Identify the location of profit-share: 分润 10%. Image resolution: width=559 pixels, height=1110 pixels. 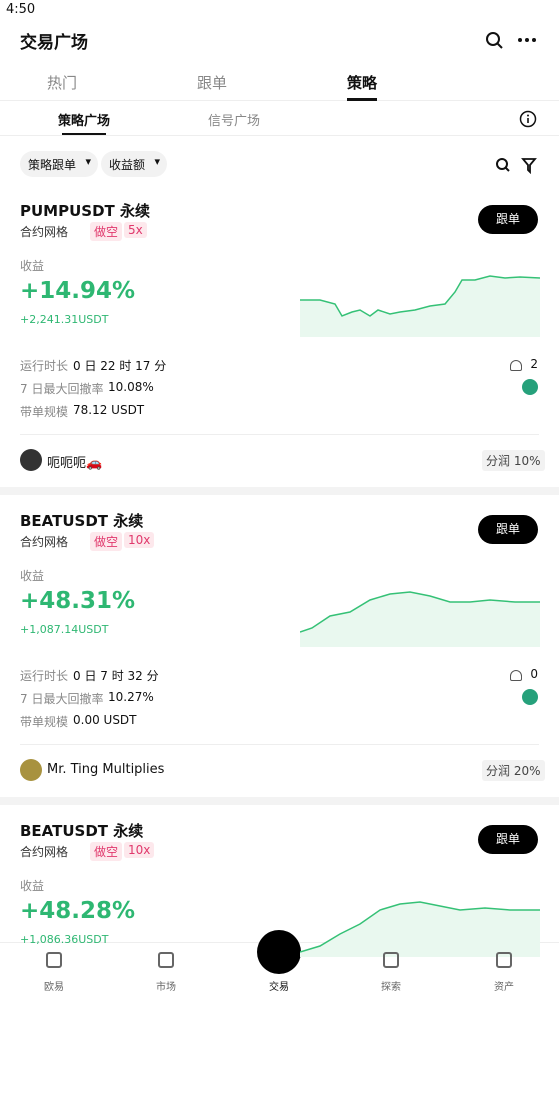
(513, 460).